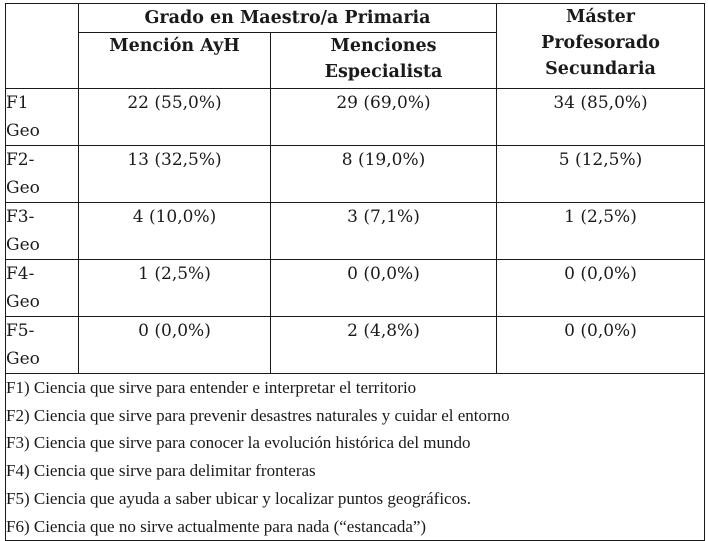  What do you see at coordinates (42, 288) in the screenshot?
I see `row-label: F4- Geo` at bounding box center [42, 288].